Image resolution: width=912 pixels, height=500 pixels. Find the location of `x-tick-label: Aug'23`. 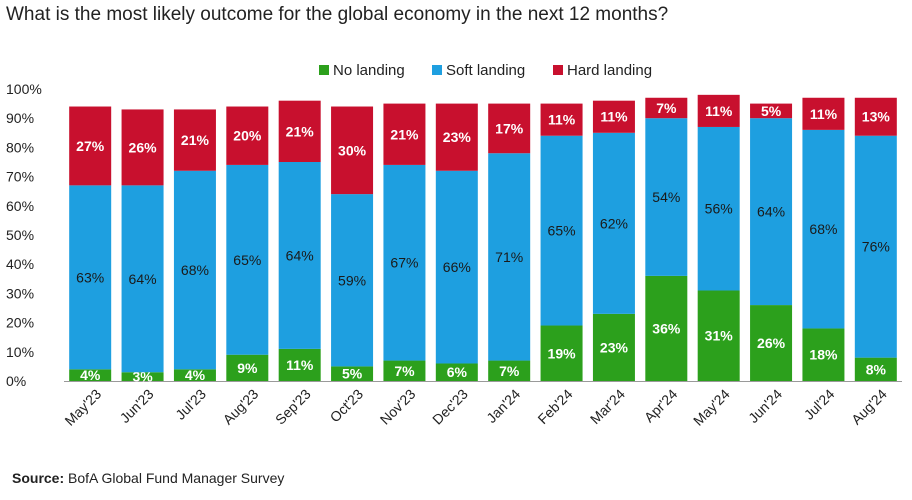

x-tick-label: Aug'23 is located at coordinates (241, 407).